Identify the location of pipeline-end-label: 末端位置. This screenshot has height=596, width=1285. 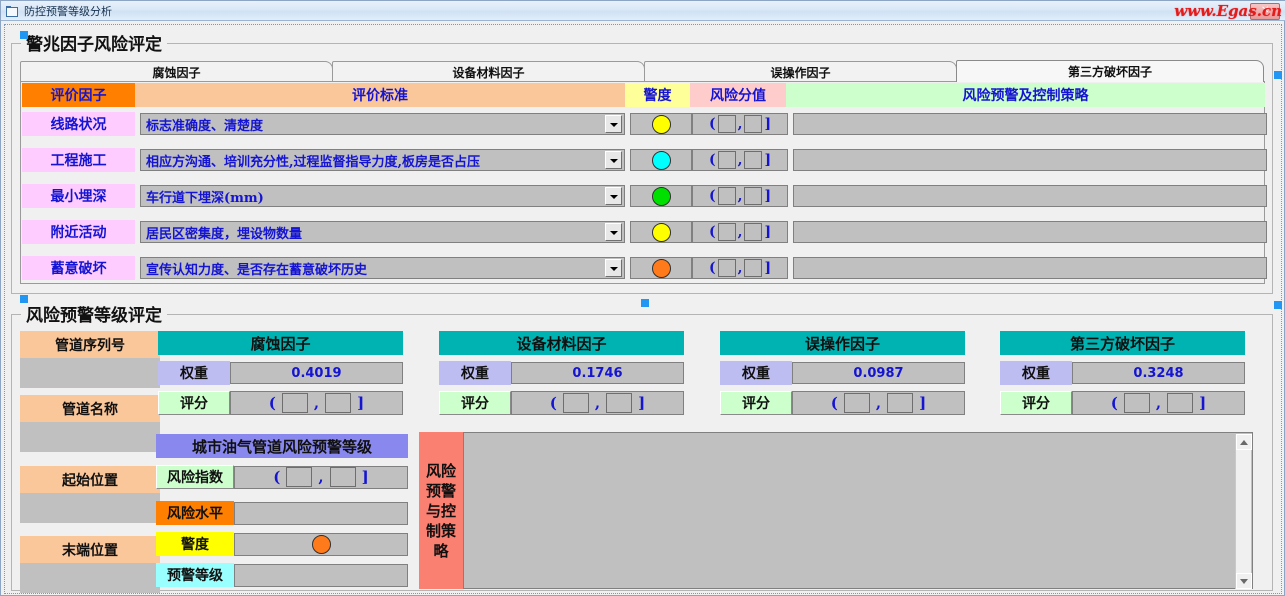
(90, 549).